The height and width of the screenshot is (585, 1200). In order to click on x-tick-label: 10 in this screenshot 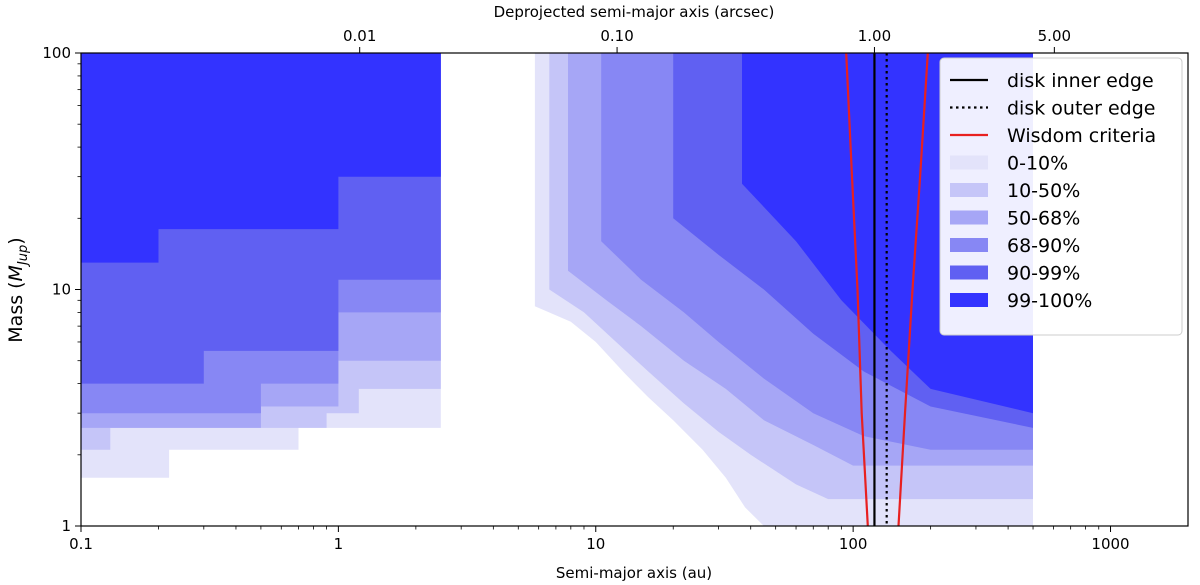, I will do `click(595, 544)`.